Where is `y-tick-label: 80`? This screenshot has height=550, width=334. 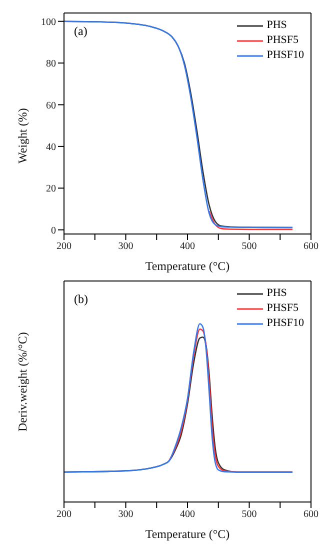 y-tick-label: 80 is located at coordinates (51, 64).